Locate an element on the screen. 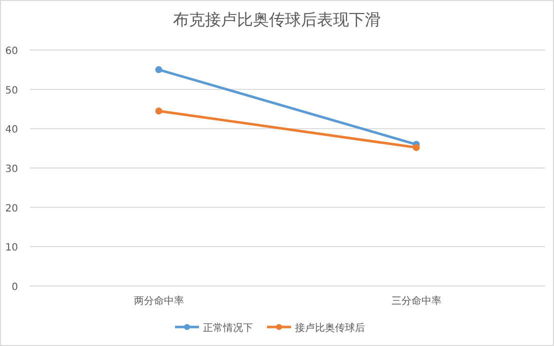 The image size is (554, 346). legend-item: 正常情况下 is located at coordinates (214, 328).